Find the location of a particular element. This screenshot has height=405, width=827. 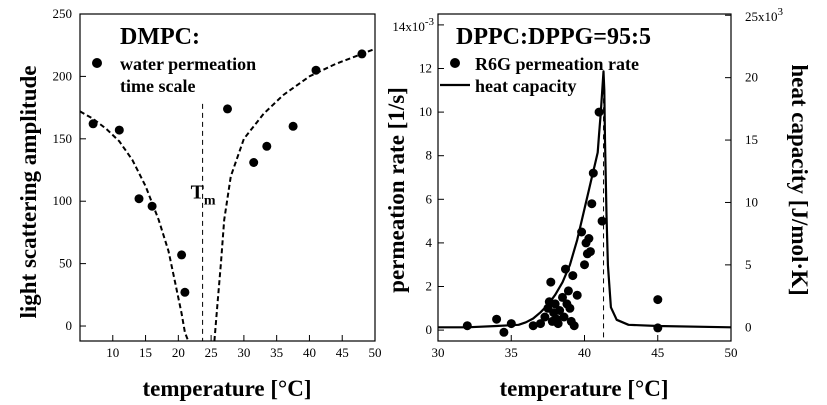

fit-curve-fit-left is located at coordinates (134, 226).